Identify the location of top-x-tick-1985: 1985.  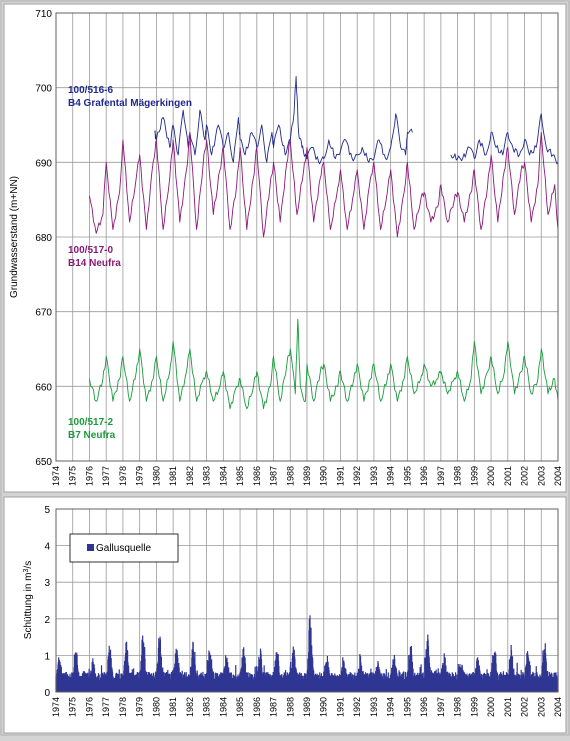
(240, 476).